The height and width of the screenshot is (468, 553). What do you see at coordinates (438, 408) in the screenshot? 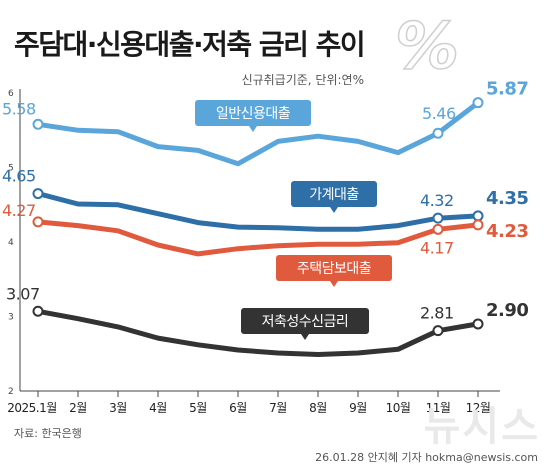
I see `x-tick-label: 11월` at bounding box center [438, 408].